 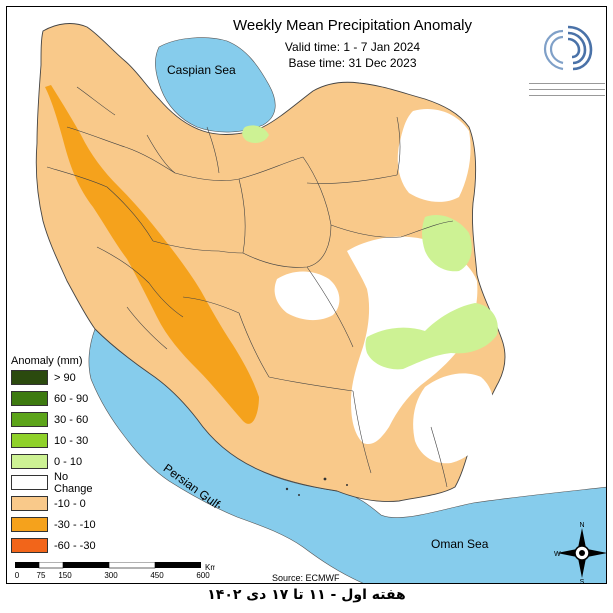 I want to click on map-title: Weekly Mean Precipitation Anomaly, so click(x=352, y=25).